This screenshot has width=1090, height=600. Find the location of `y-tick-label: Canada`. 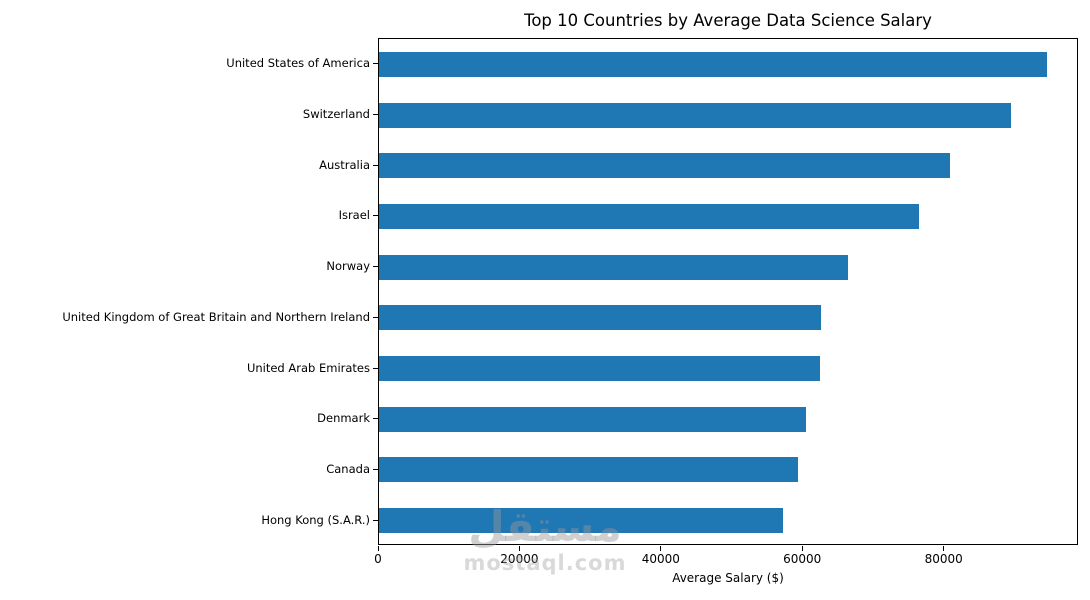

y-tick-label: Canada is located at coordinates (348, 469).